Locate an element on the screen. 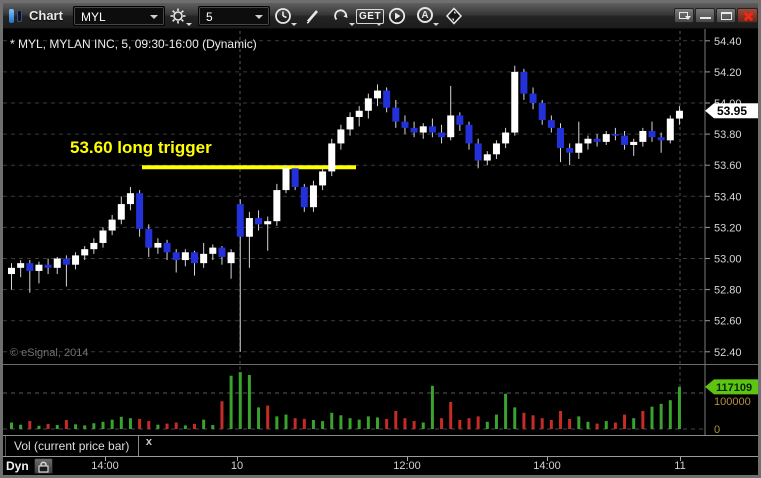  lock-icon is located at coordinates (43, 467).